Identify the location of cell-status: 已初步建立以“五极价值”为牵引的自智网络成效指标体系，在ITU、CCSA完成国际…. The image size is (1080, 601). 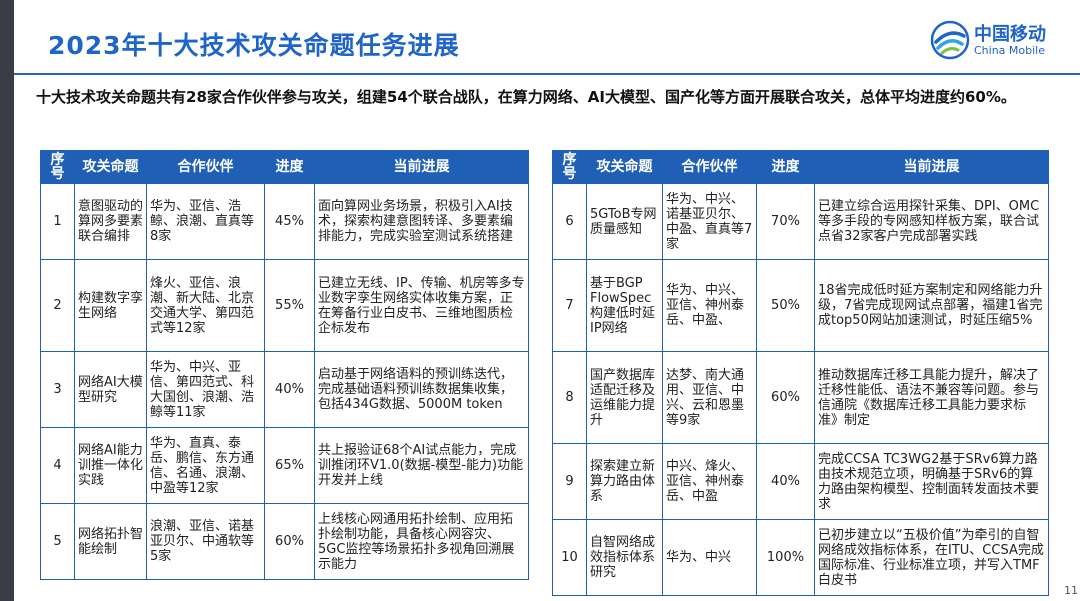
(931, 557).